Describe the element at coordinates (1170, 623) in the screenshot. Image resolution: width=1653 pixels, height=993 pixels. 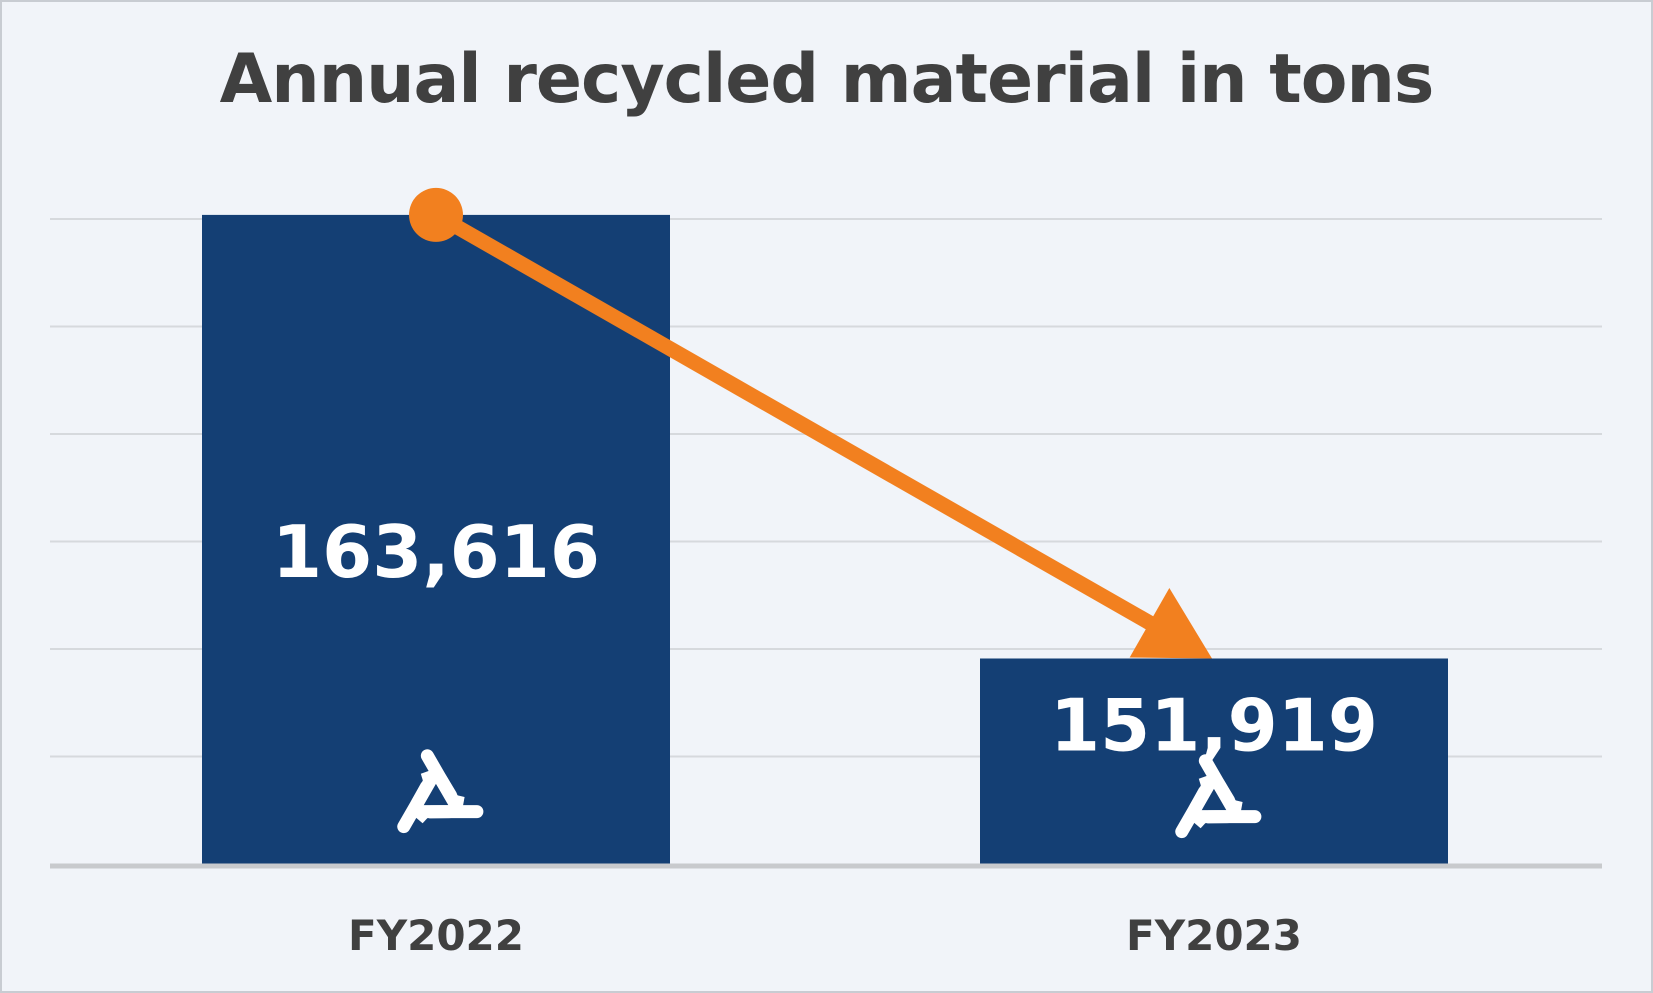
I see `trend-arrow-head` at that location.